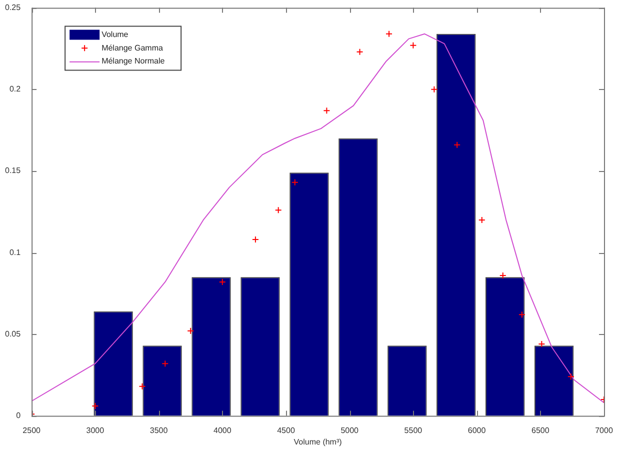 This screenshot has height=451, width=618. What do you see at coordinates (604, 430) in the screenshot?
I see `x-tick-label: 7000` at bounding box center [604, 430].